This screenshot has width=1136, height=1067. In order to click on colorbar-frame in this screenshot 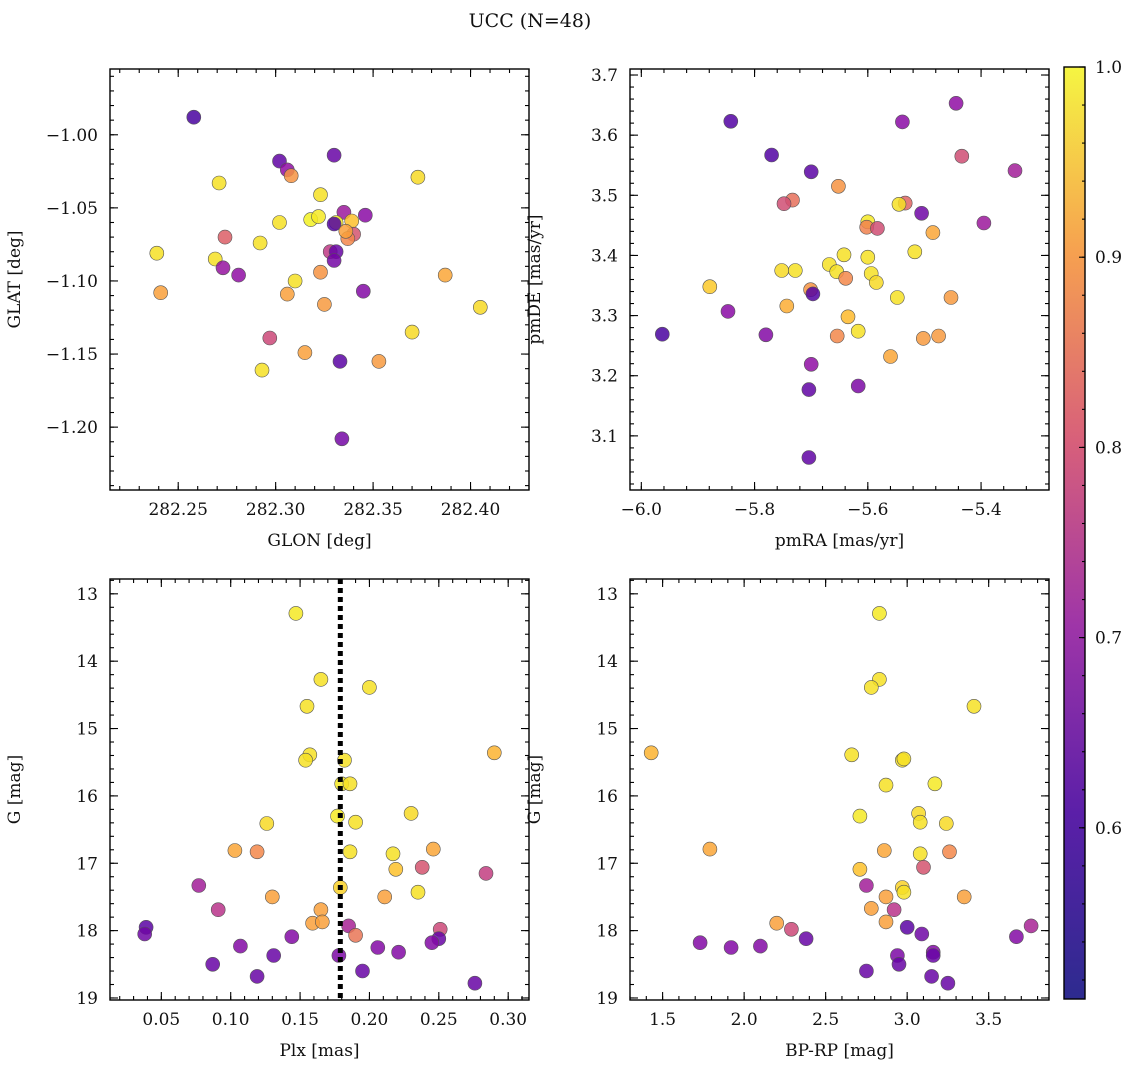, I will do `click(1074, 533)`.